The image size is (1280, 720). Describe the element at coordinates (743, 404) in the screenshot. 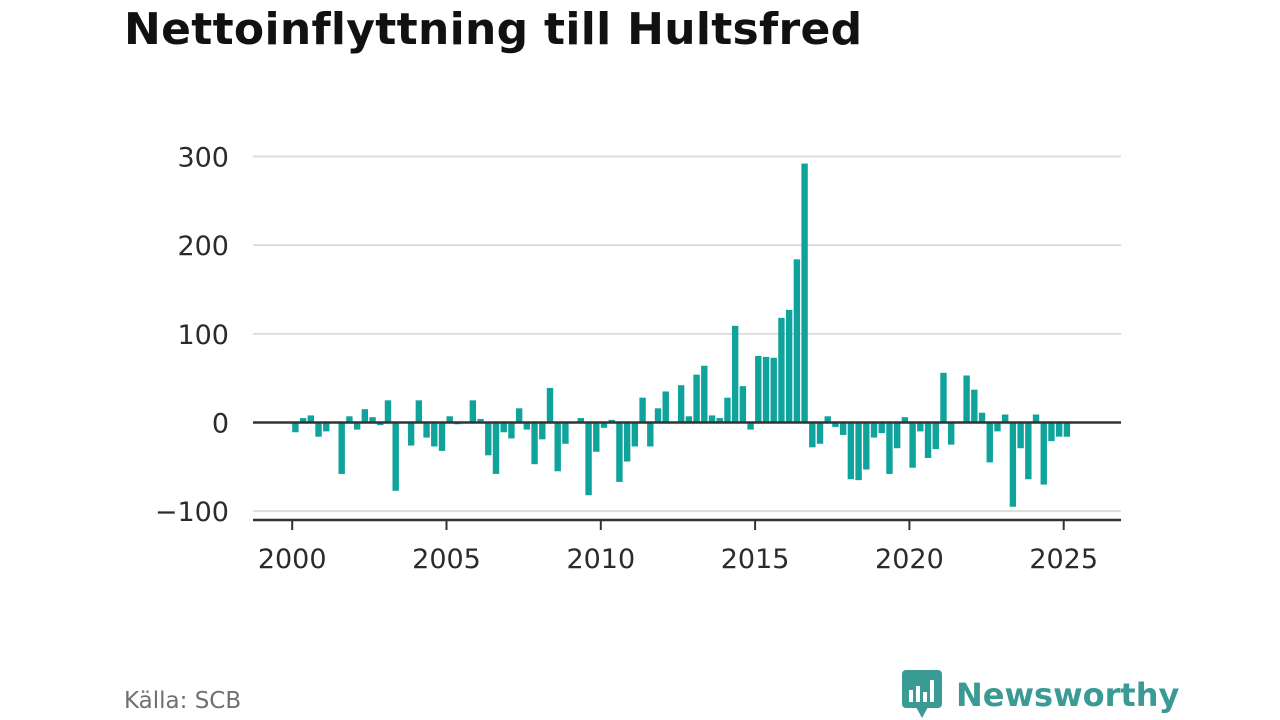

I see `bar-2014-q3` at that location.